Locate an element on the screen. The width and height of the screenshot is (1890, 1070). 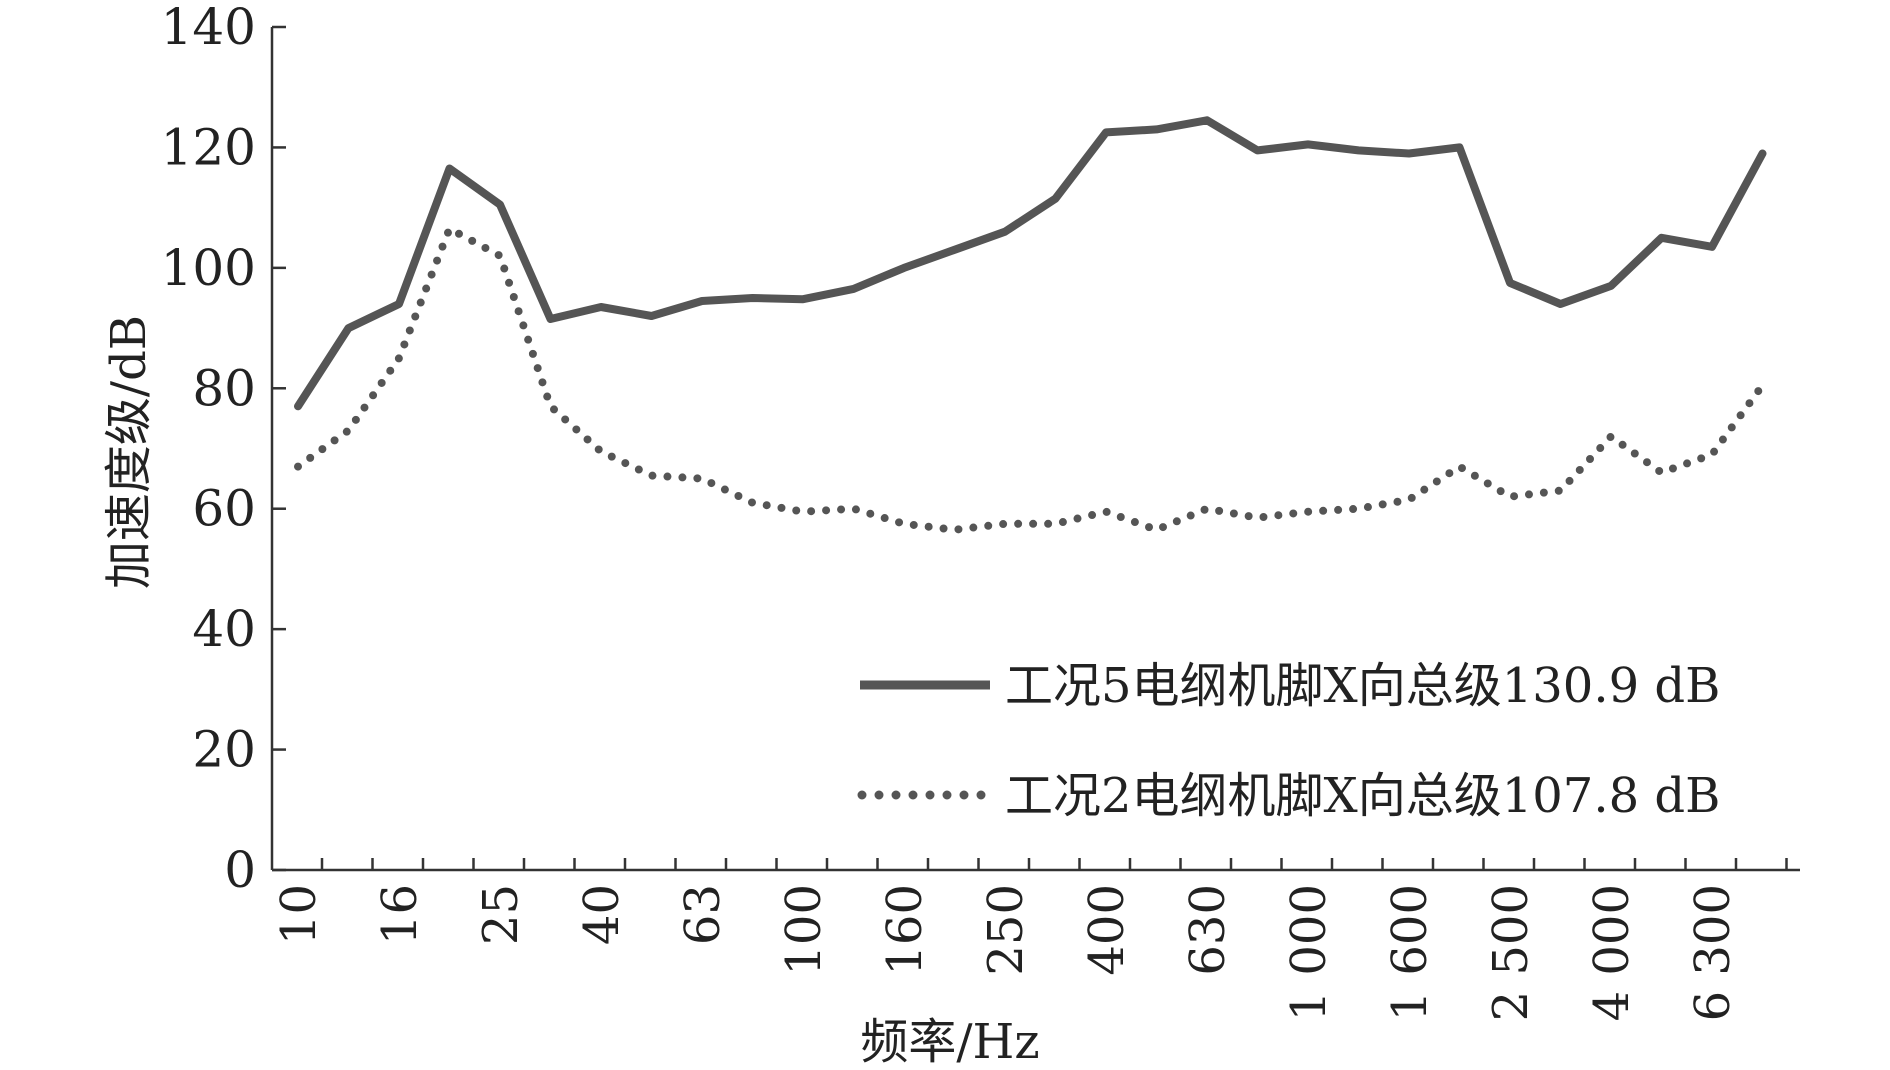
x-tick-label: 630 is located at coordinates (1208, 930).